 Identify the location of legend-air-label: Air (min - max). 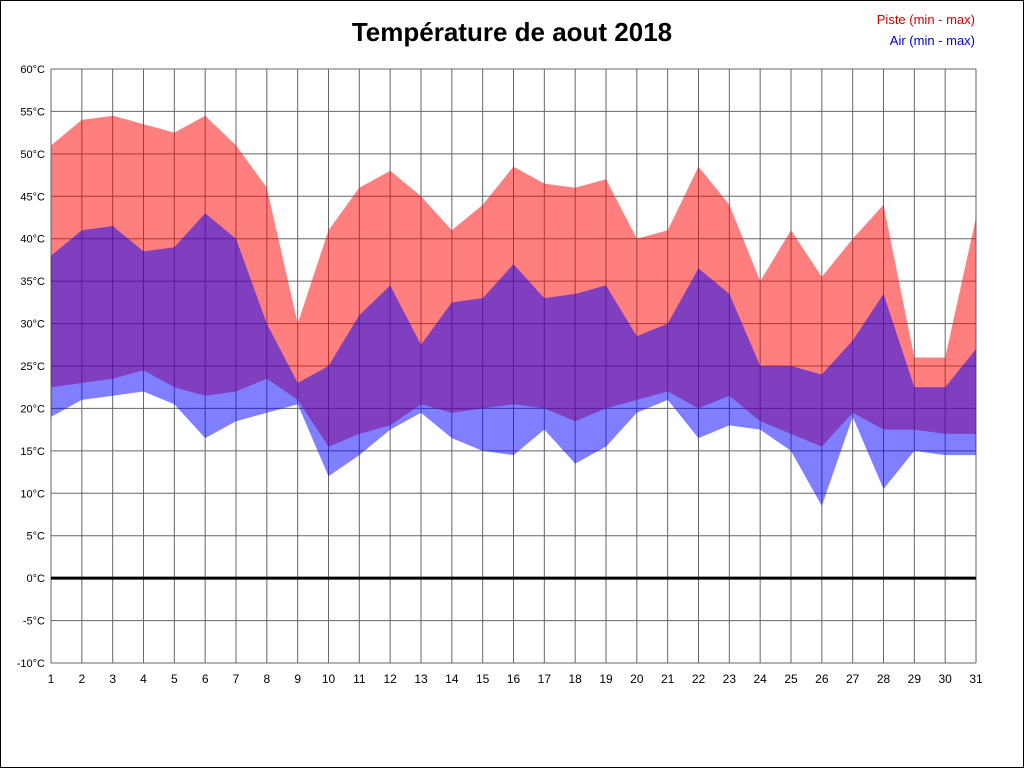
(932, 40).